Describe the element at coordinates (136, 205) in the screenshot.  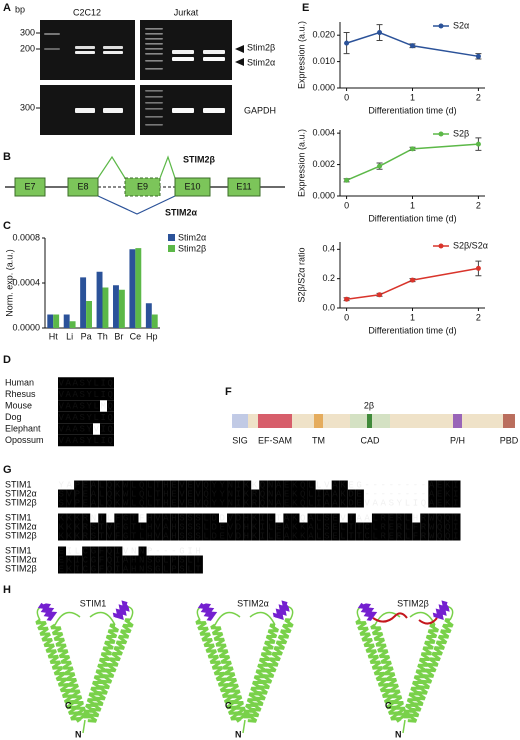
I see `splice-alpha` at that location.